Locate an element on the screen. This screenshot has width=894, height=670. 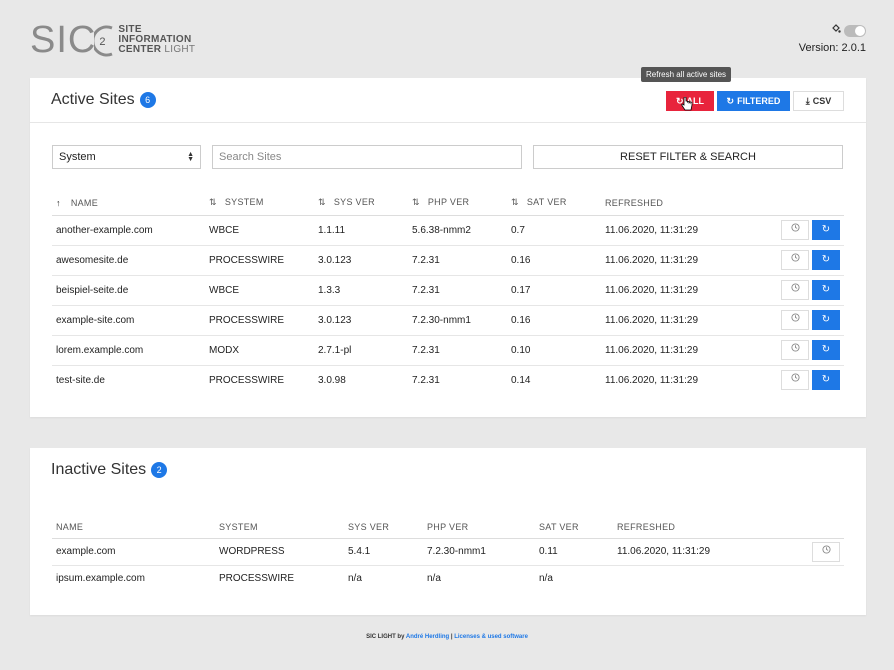
logo-line-light: LIGHT is located at coordinates (180, 49).